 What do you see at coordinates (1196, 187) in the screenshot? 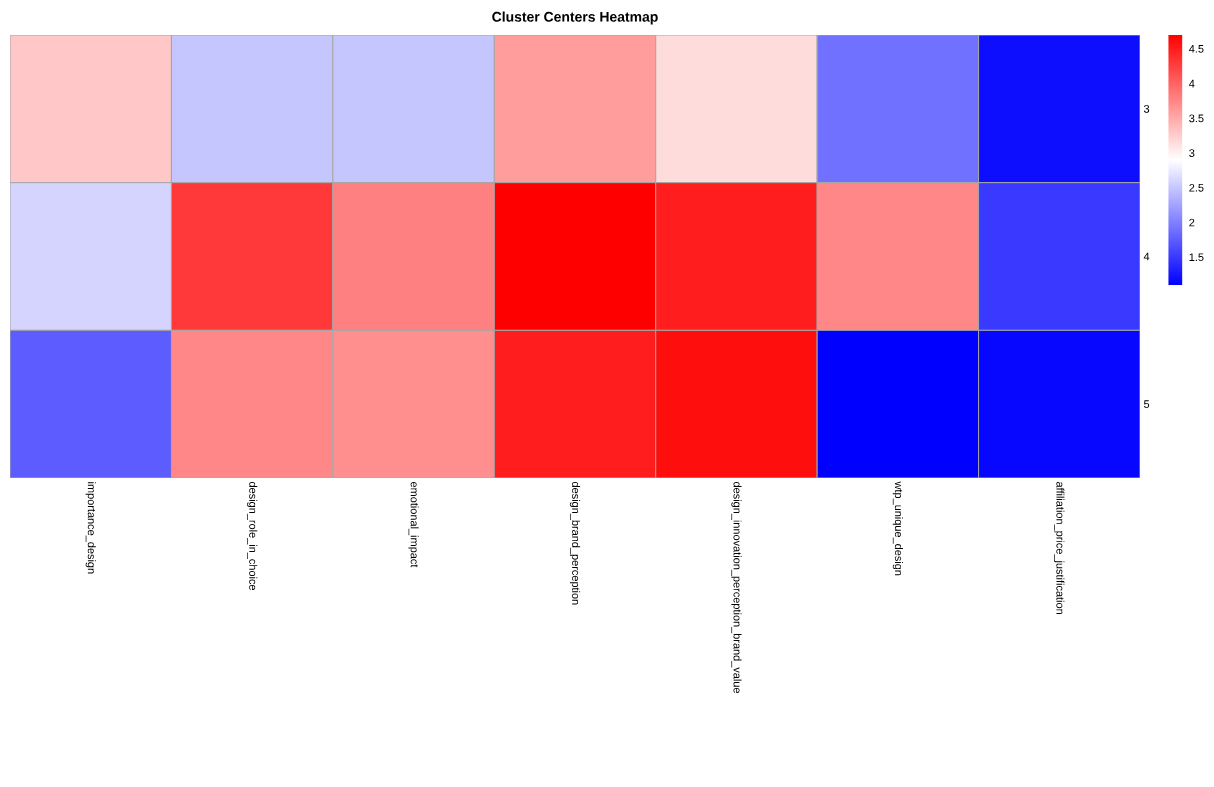
I see `color-bar-label: 2.5` at bounding box center [1196, 187].